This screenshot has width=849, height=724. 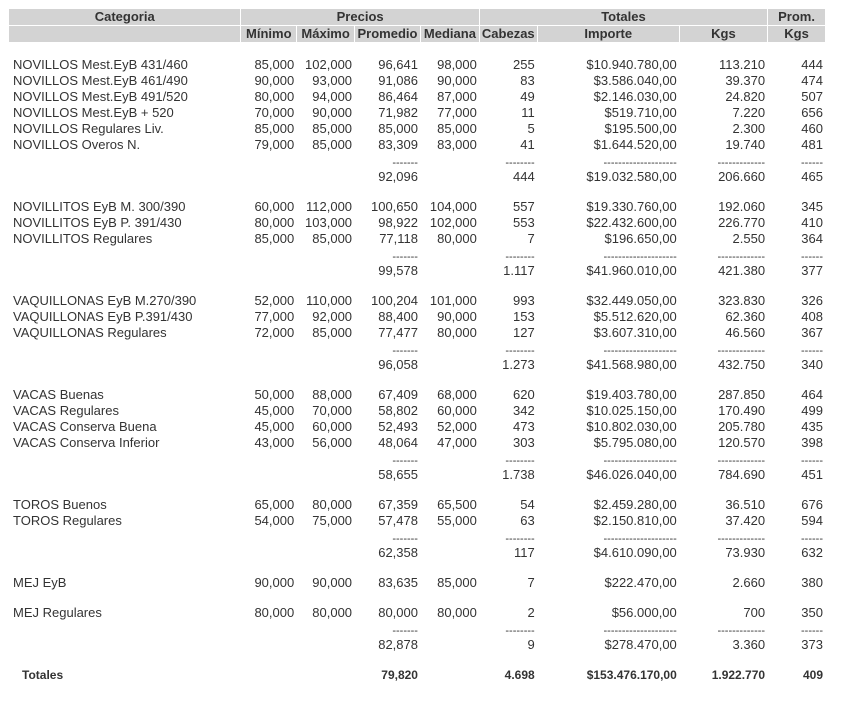 I want to click on cell-cabezas: 54, so click(x=527, y=504).